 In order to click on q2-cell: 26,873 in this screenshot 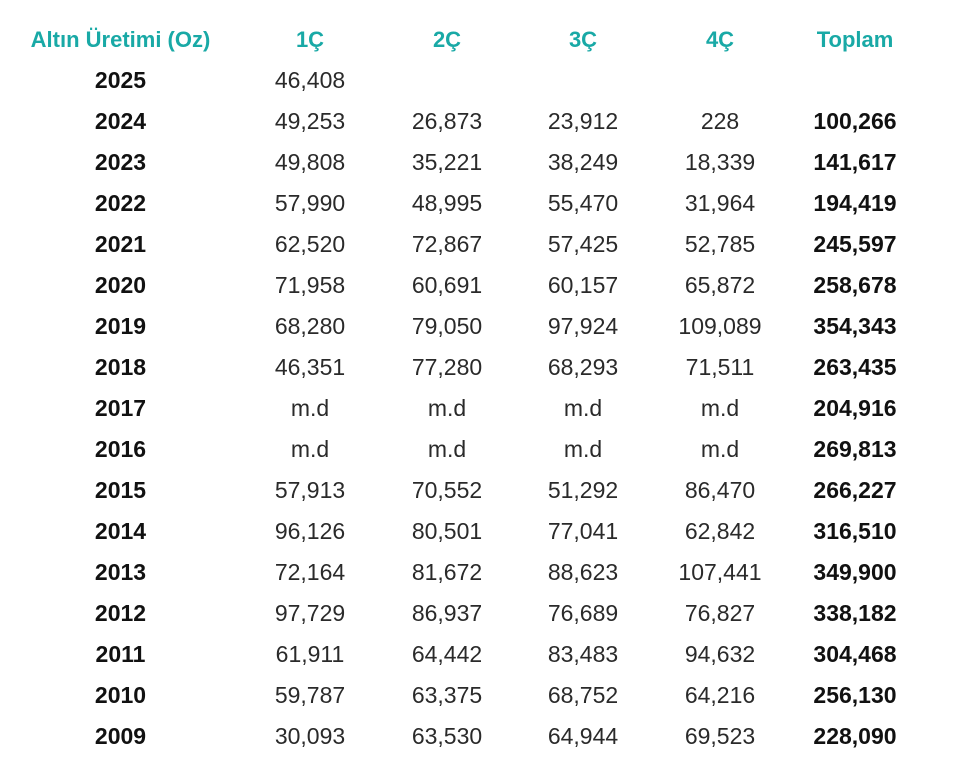, I will do `click(447, 121)`.